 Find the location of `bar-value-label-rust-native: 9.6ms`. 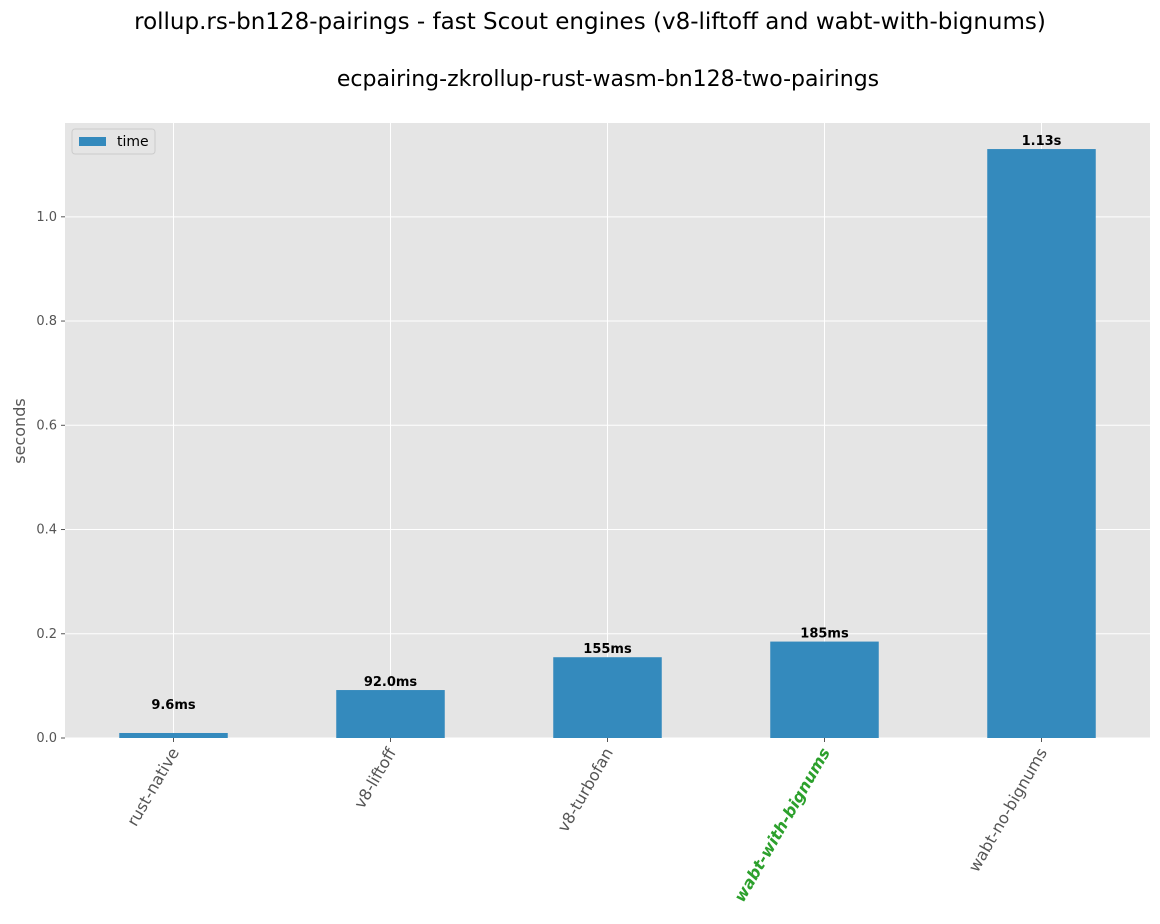

bar-value-label-rust-native: 9.6ms is located at coordinates (173, 705).